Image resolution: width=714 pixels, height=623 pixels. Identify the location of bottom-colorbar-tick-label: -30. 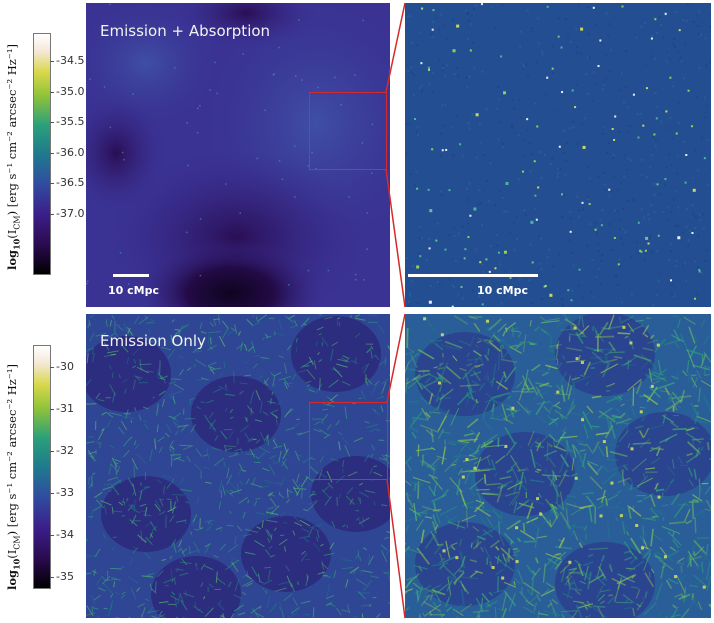
(65, 366).